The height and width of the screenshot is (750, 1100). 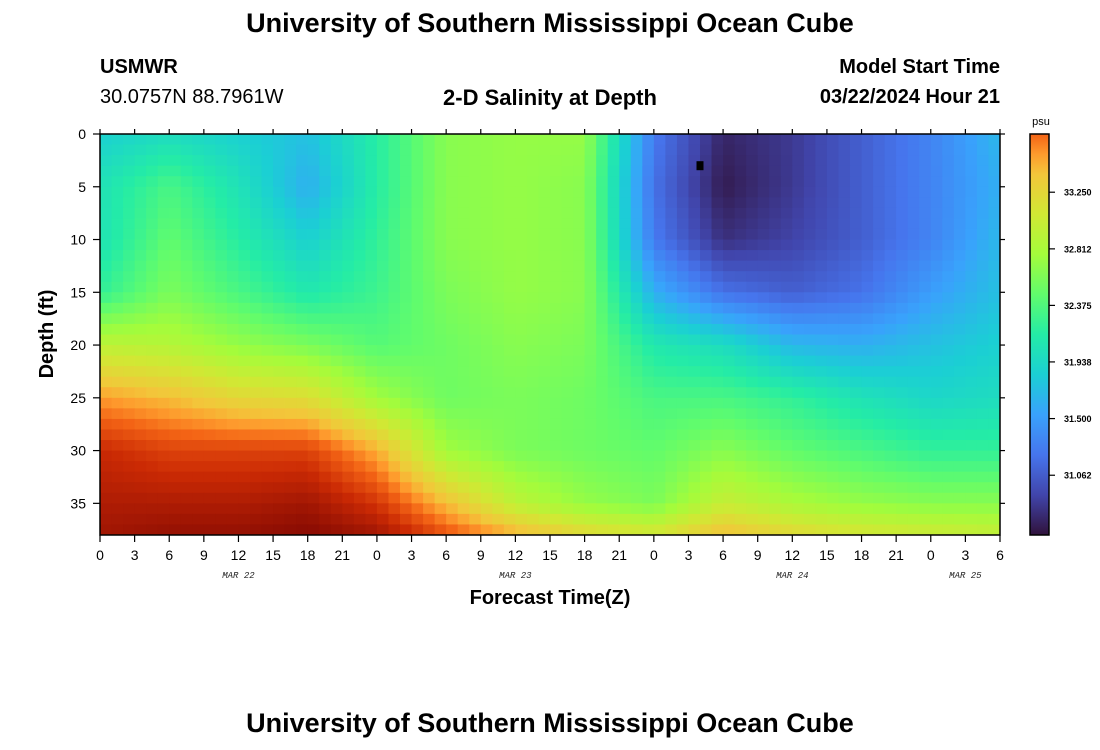 I want to click on y-axis-title: Depth (ft), so click(x=47, y=334).